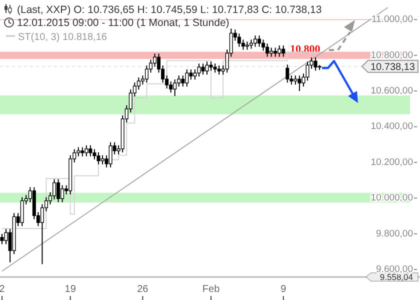 This screenshot has height=300, width=420. I want to click on x-tick-label: 26, so click(143, 289).